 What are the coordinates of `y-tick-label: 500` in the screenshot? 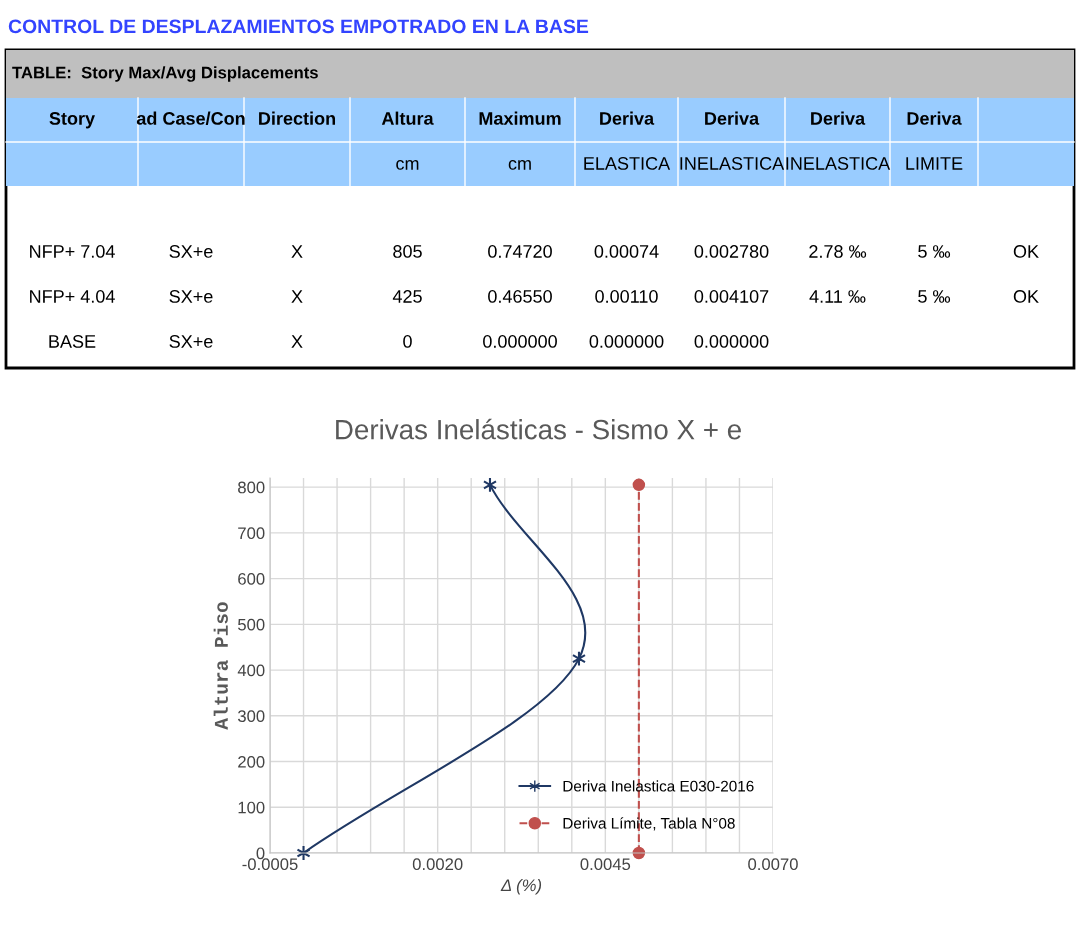 It's located at (251, 624).